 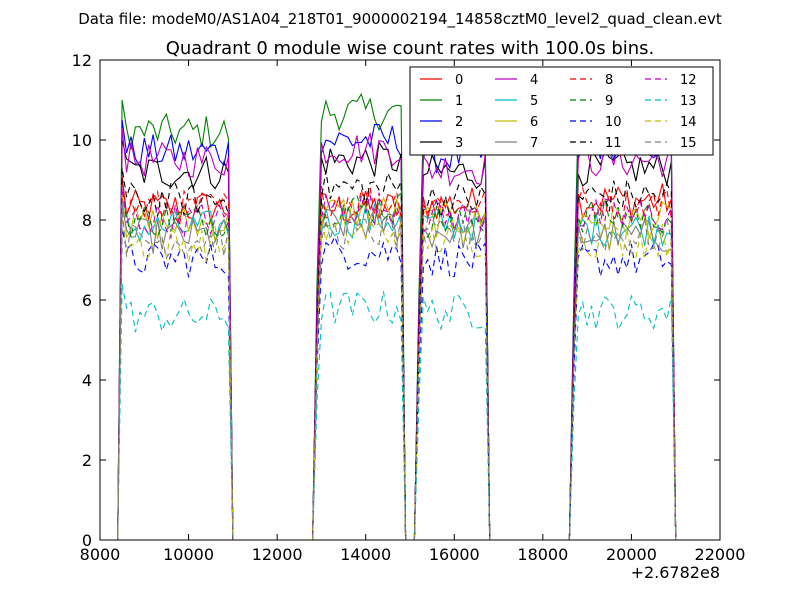 I want to click on y-tick-label: 10, so click(x=82, y=140).